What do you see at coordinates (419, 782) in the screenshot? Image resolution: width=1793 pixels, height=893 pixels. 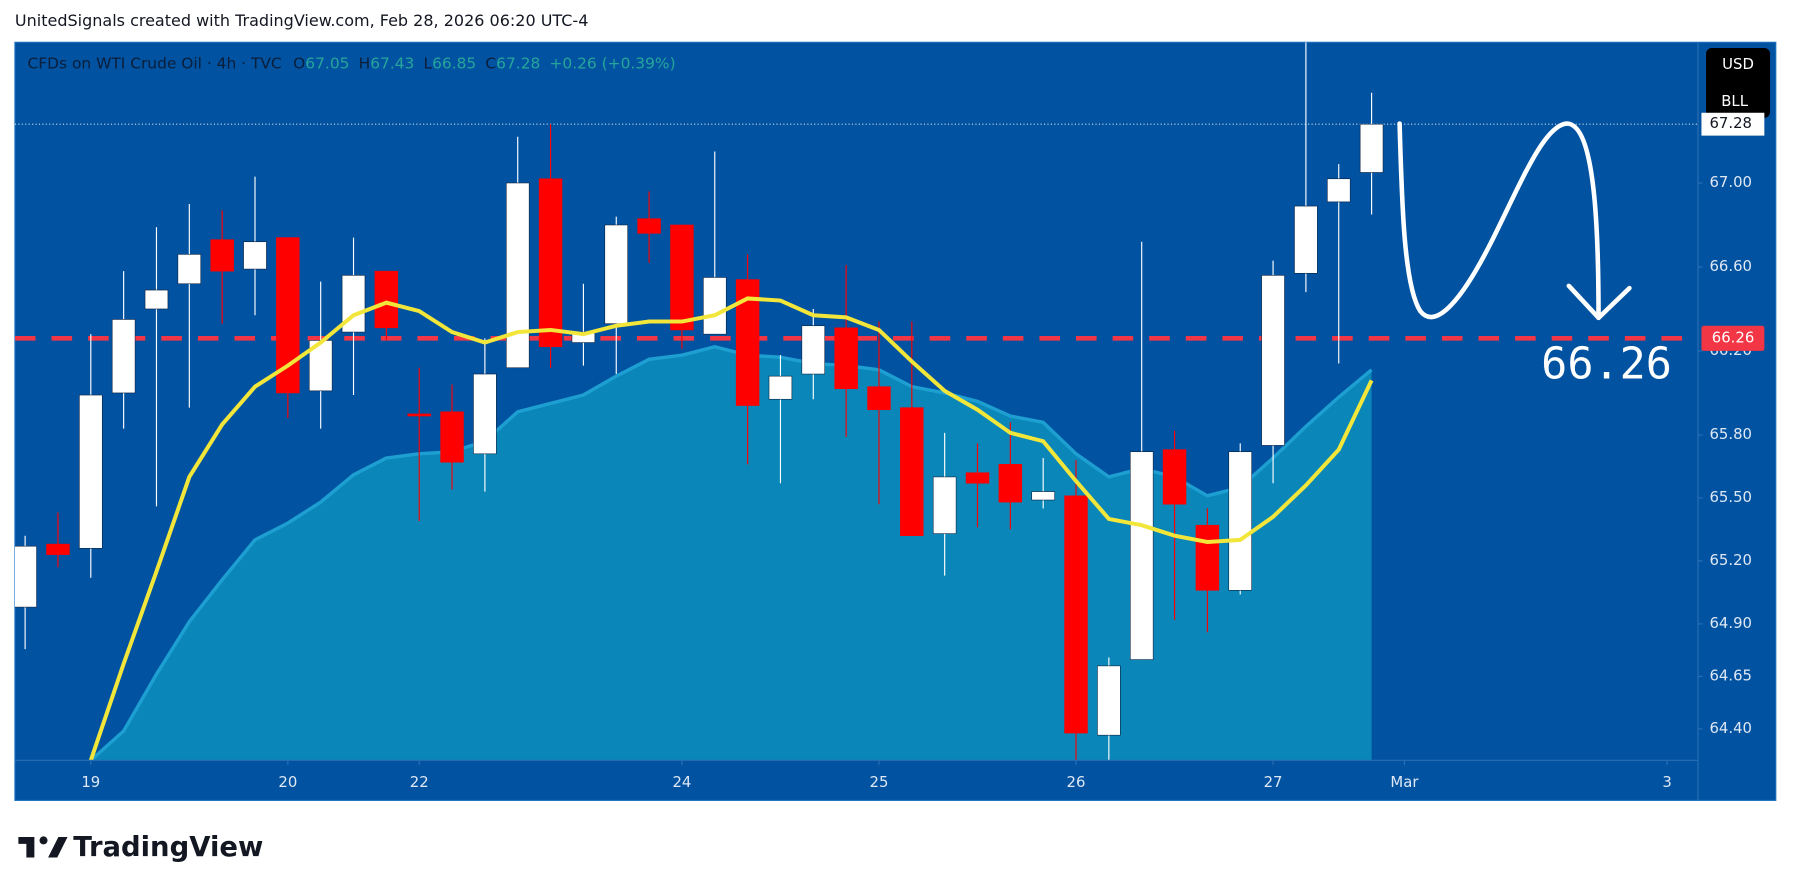 I see `x-tick-label: 22` at bounding box center [419, 782].